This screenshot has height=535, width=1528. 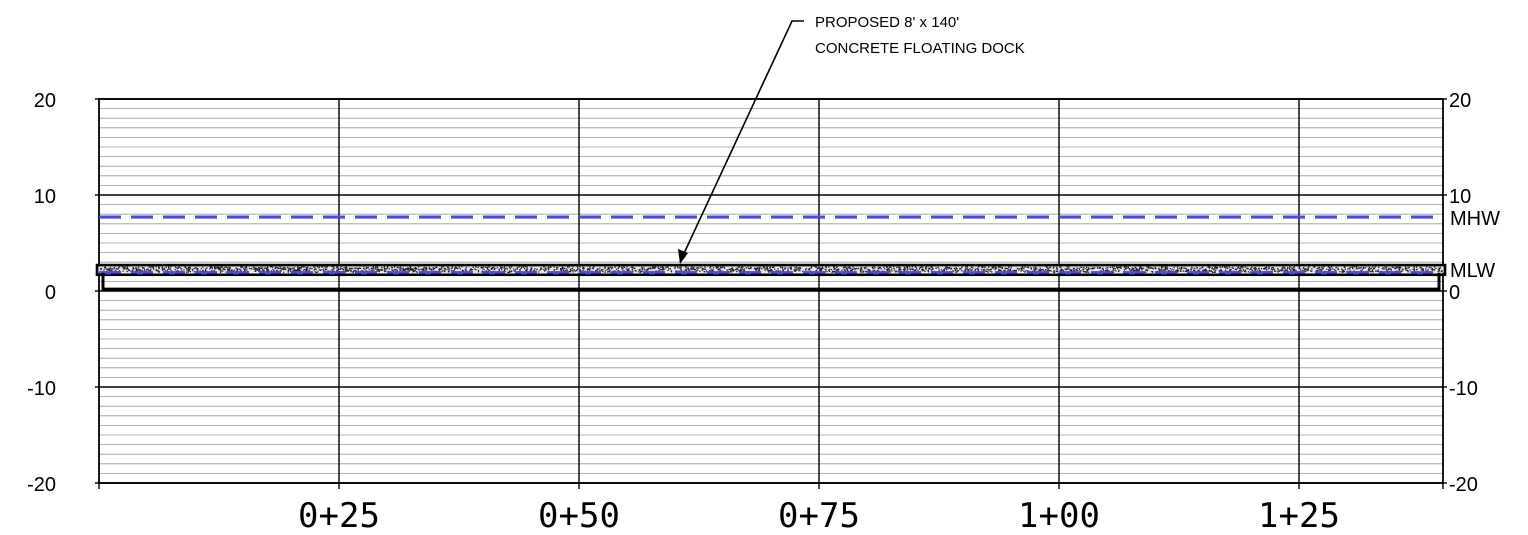 What do you see at coordinates (1460, 197) in the screenshot?
I see `elev-label-right-10: 10` at bounding box center [1460, 197].